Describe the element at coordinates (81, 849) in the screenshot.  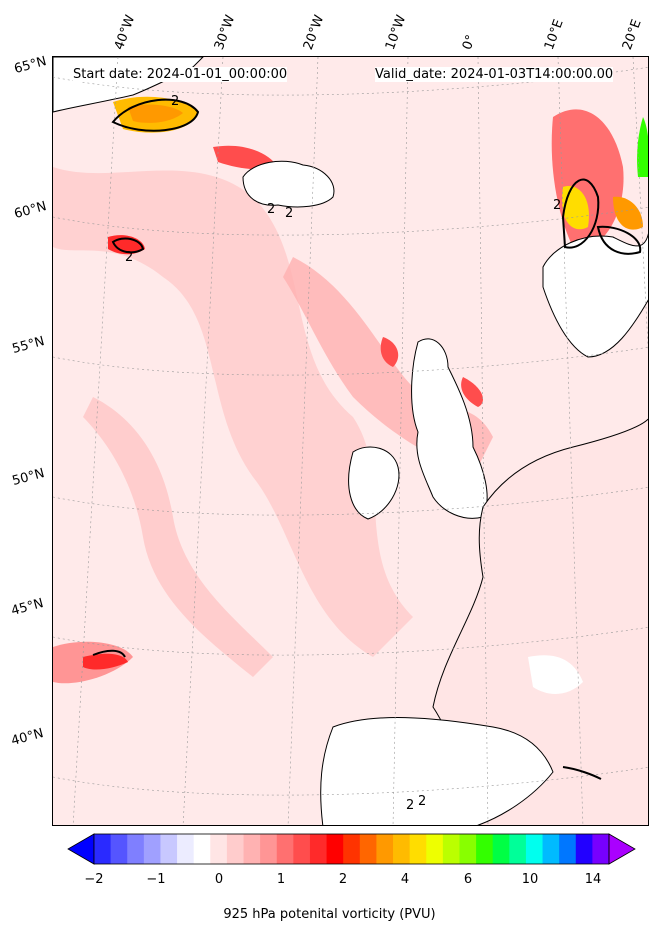
I see `colorbar-extend-min` at that location.